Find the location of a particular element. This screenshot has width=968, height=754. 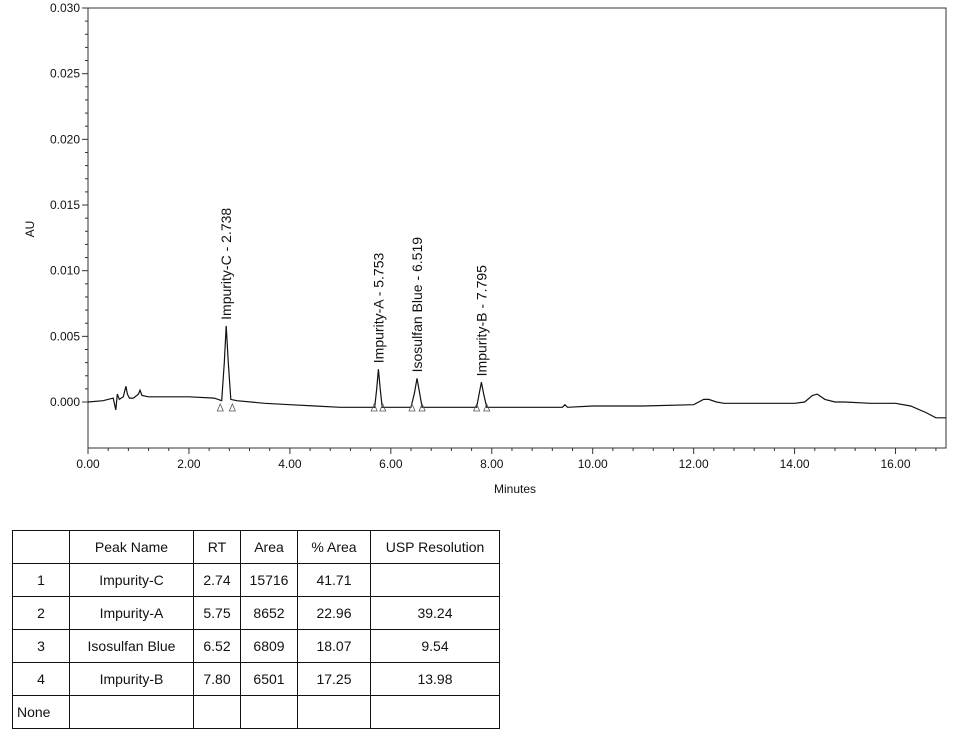

x-tick-label: 6.00 is located at coordinates (391, 464).